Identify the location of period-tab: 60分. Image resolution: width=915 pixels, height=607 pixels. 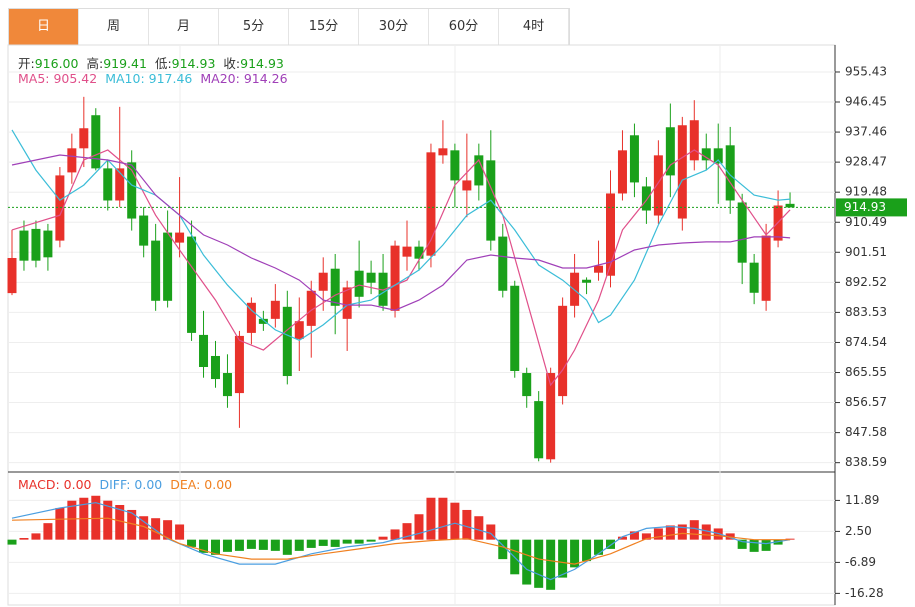
(464, 27).